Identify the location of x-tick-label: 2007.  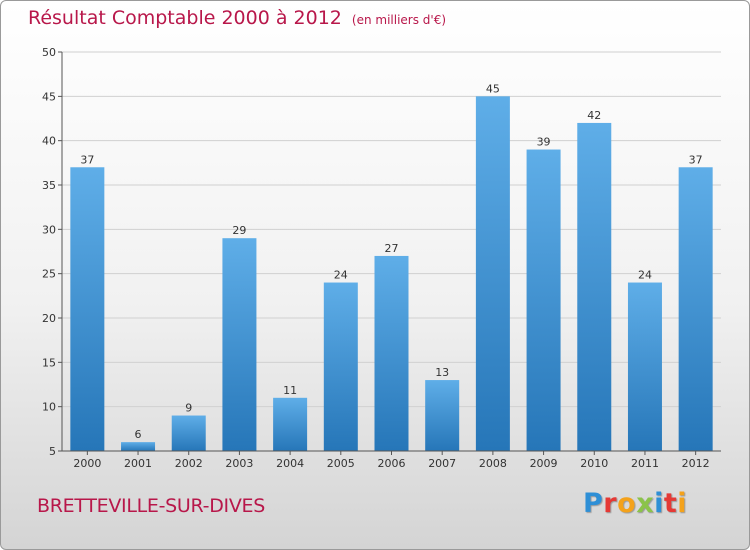
(442, 463).